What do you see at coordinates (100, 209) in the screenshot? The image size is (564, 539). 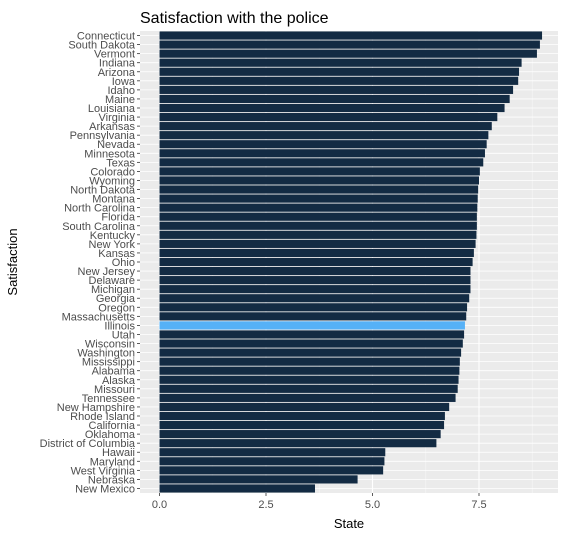 I see `y-tick-label: North Carolina` at bounding box center [100, 209].